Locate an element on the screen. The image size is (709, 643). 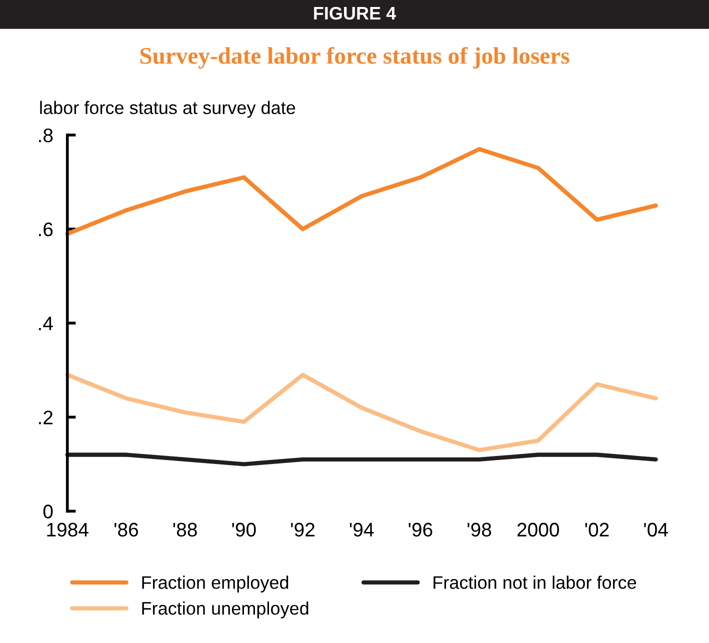
y-tick-label: .2 is located at coordinates (45, 417).